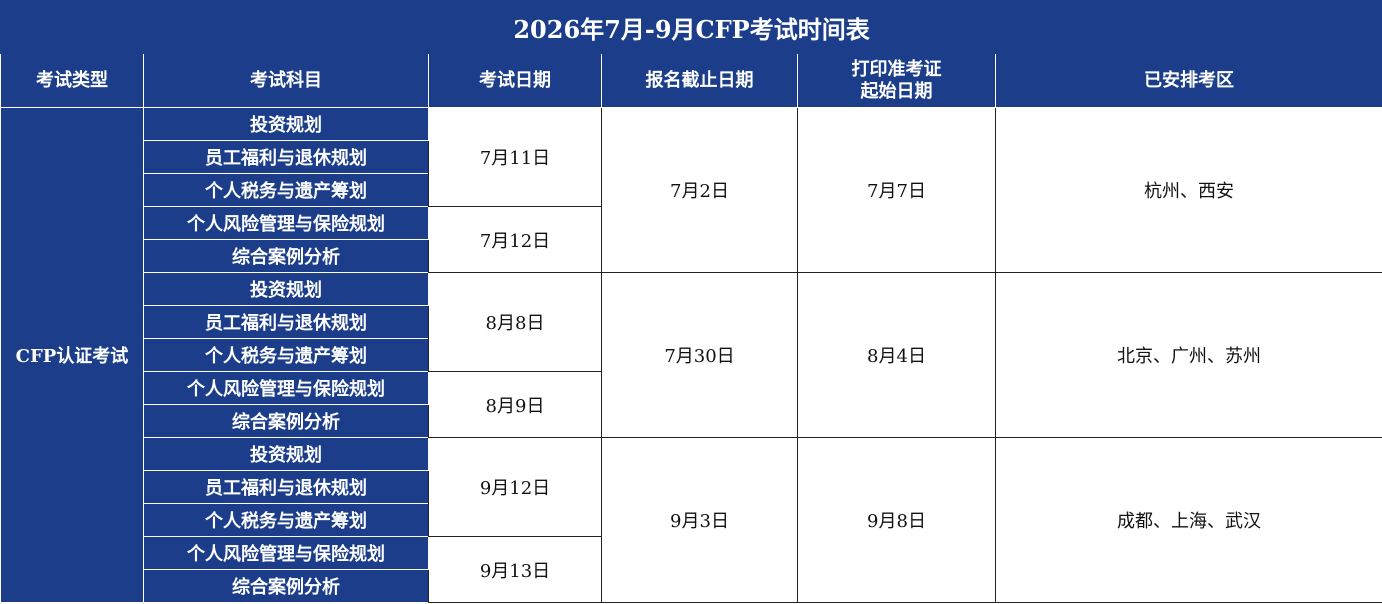 This screenshot has width=1382, height=604. Describe the element at coordinates (896, 190) in the screenshot. I see `print-start-cell: 7月7日` at that location.